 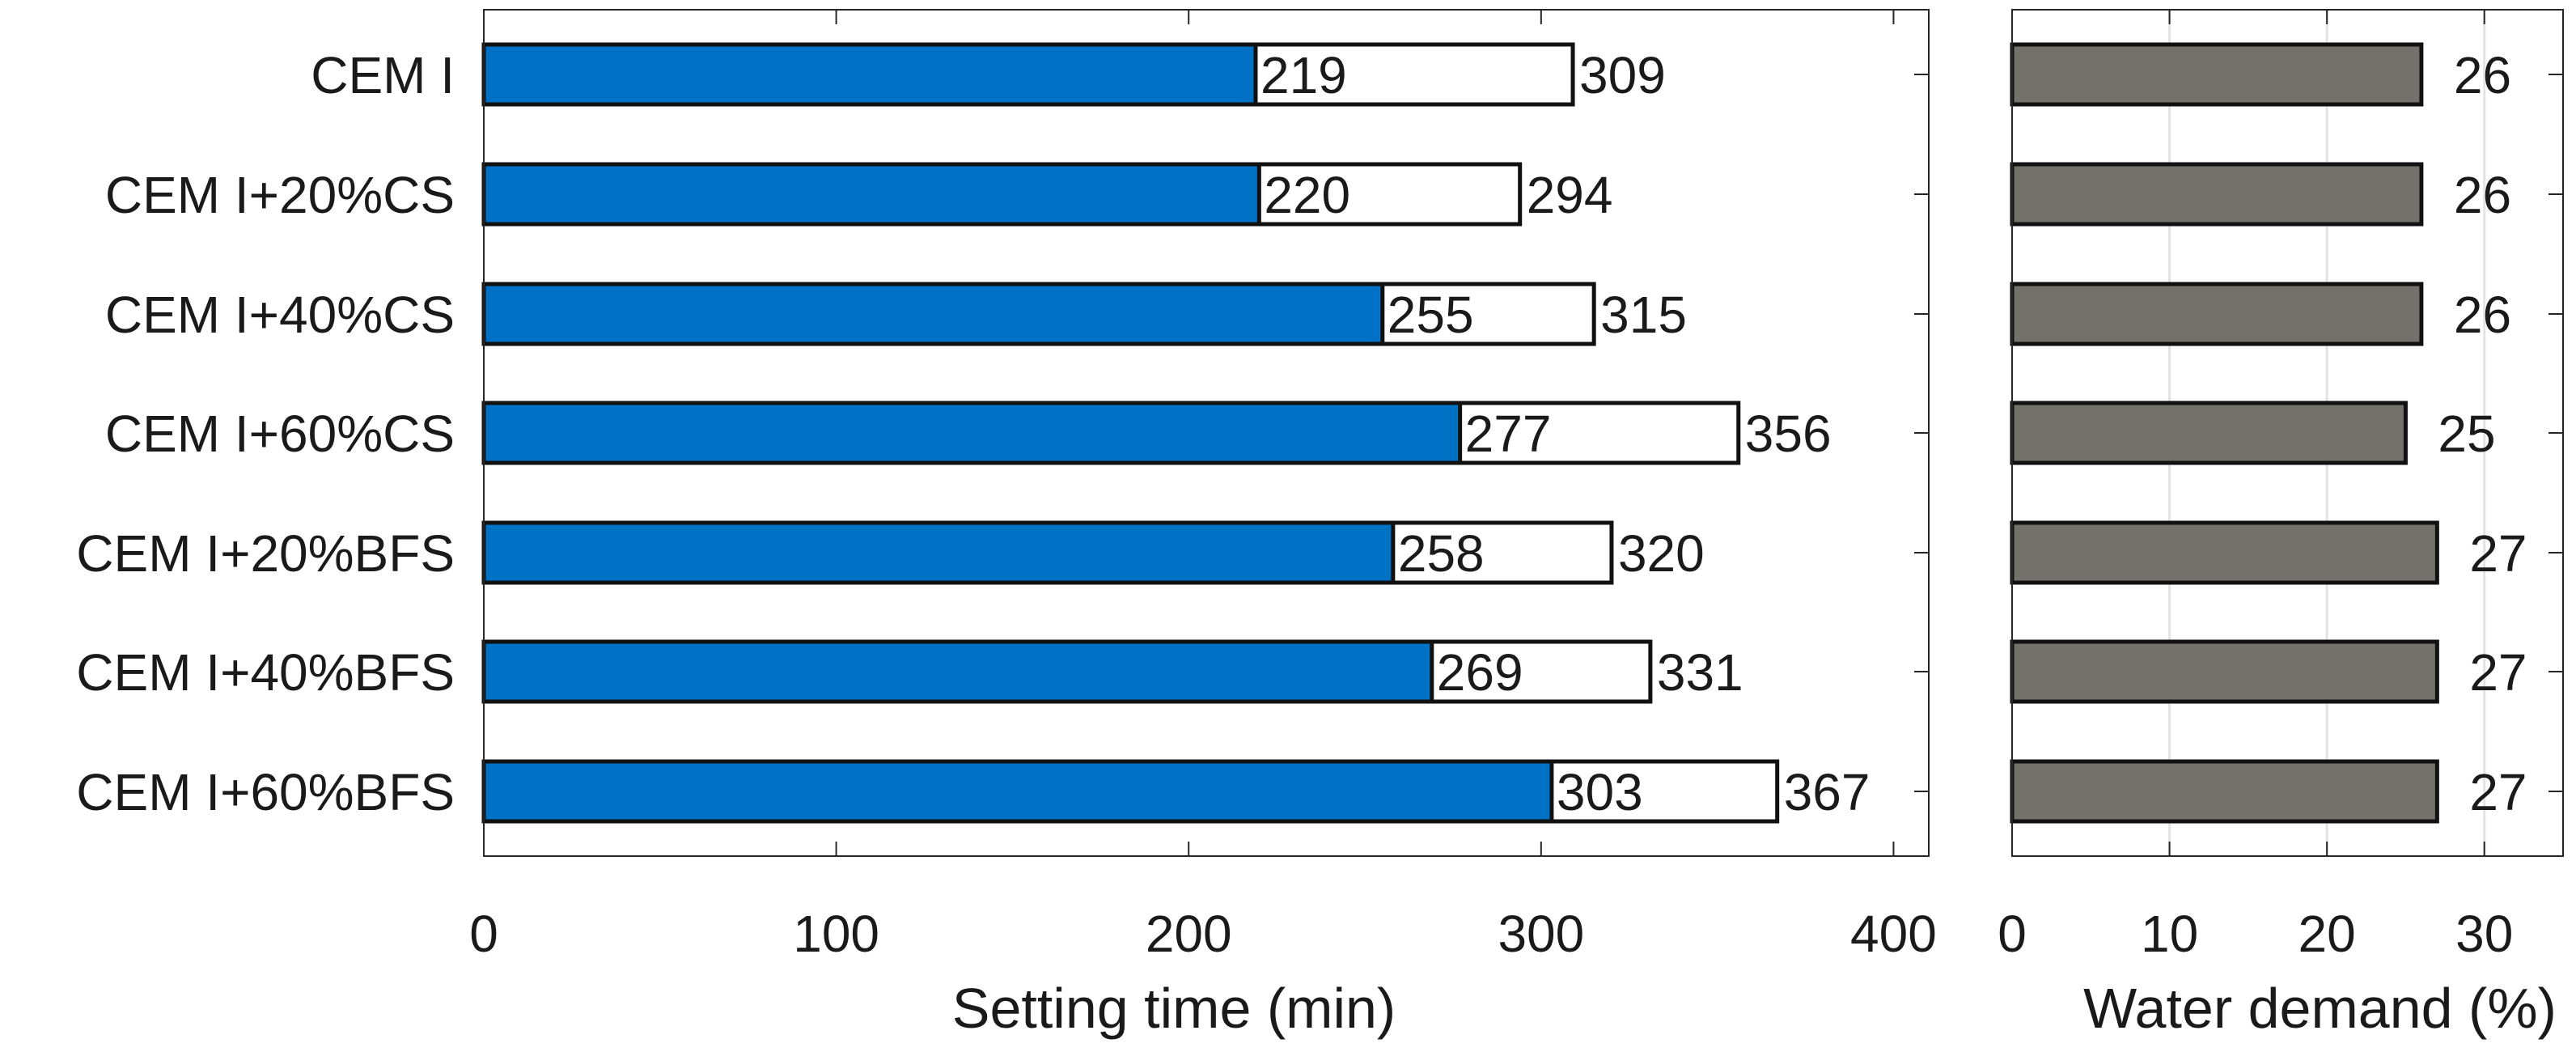 I want to click on final-setting-value-label: 356, so click(x=1788, y=434).